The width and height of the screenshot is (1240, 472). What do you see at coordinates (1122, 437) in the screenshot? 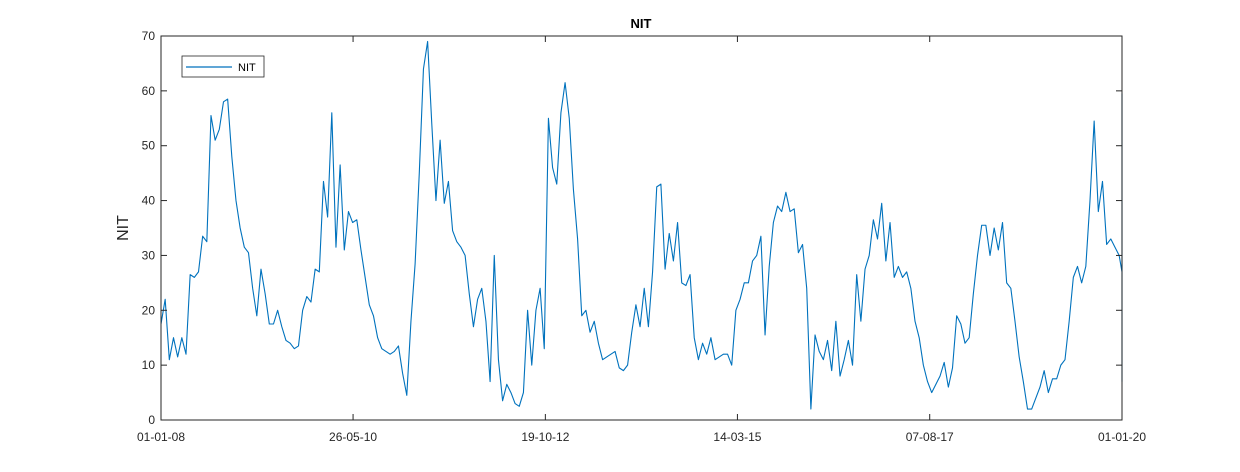
I see `x-tick-label: 01-01-20` at bounding box center [1122, 437].